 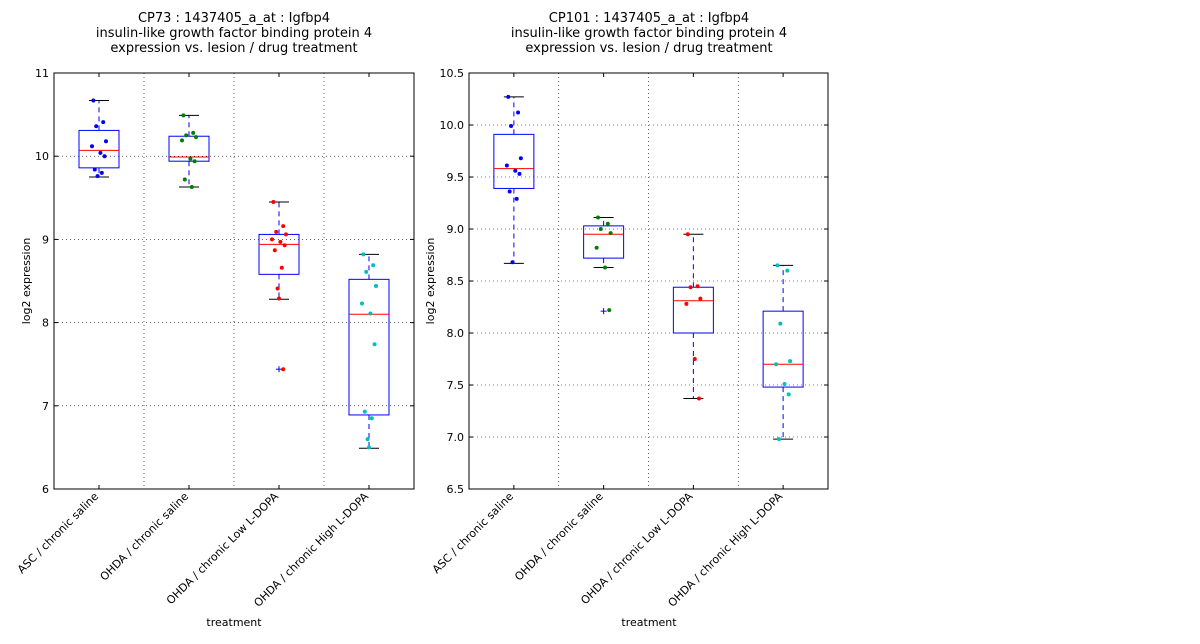 What do you see at coordinates (456, 437) in the screenshot?
I see `y-tick-label: 7.0` at bounding box center [456, 437].